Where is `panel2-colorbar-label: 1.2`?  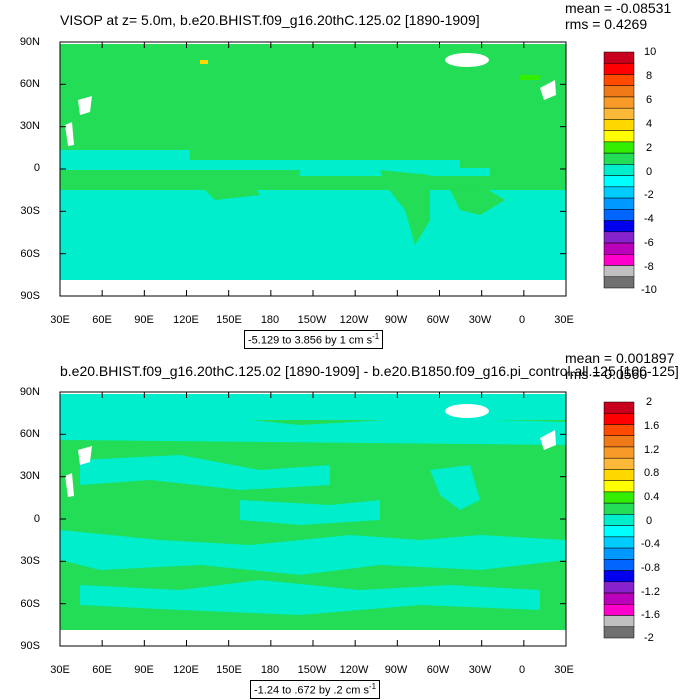
panel2-colorbar-label: 1.2 is located at coordinates (652, 450).